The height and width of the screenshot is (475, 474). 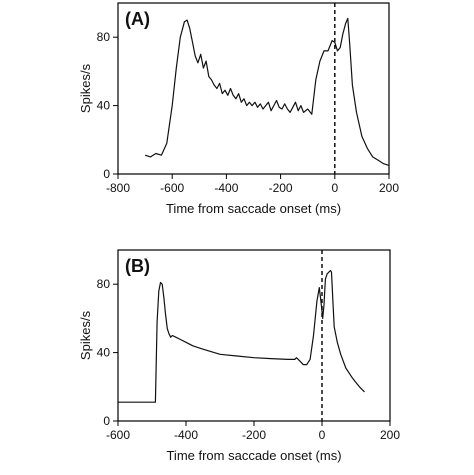 I want to click on panel-a-x-tick-label: 0, so click(x=334, y=188).